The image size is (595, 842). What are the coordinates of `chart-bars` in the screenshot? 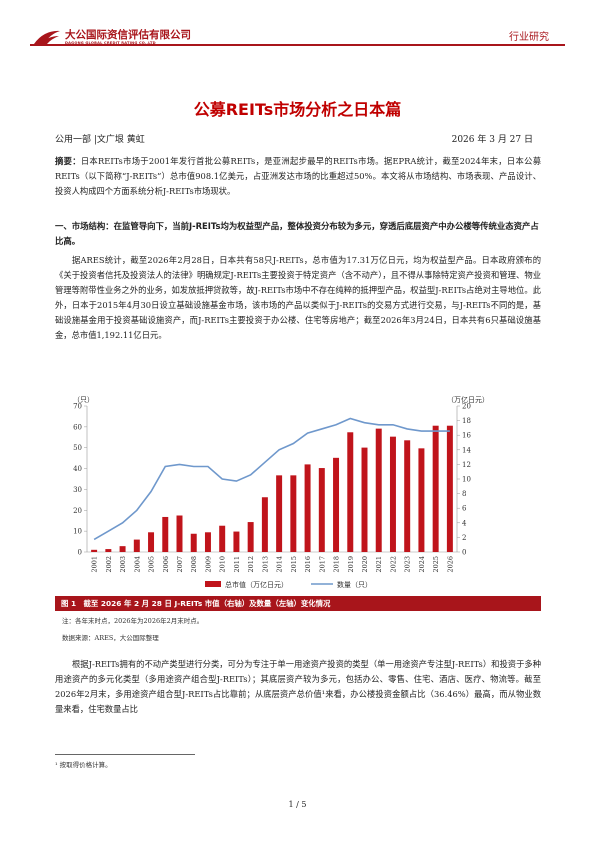 It's located at (272, 488).